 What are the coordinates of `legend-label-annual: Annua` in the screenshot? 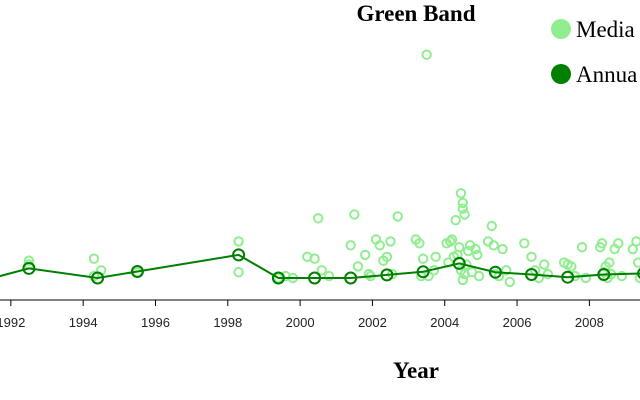 It's located at (606, 74).